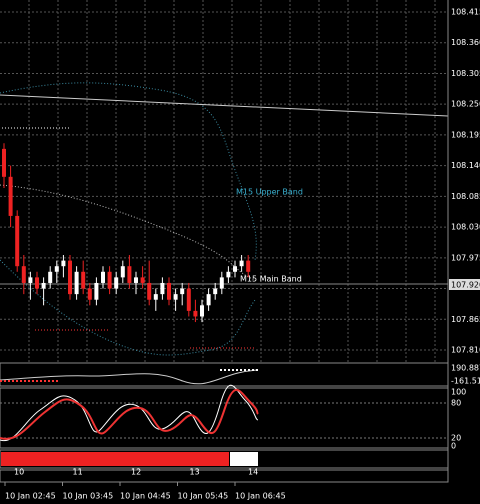 The width and height of the screenshot is (480, 504). What do you see at coordinates (465, 368) in the screenshot?
I see `cci-label: 190.887` at bounding box center [465, 368].